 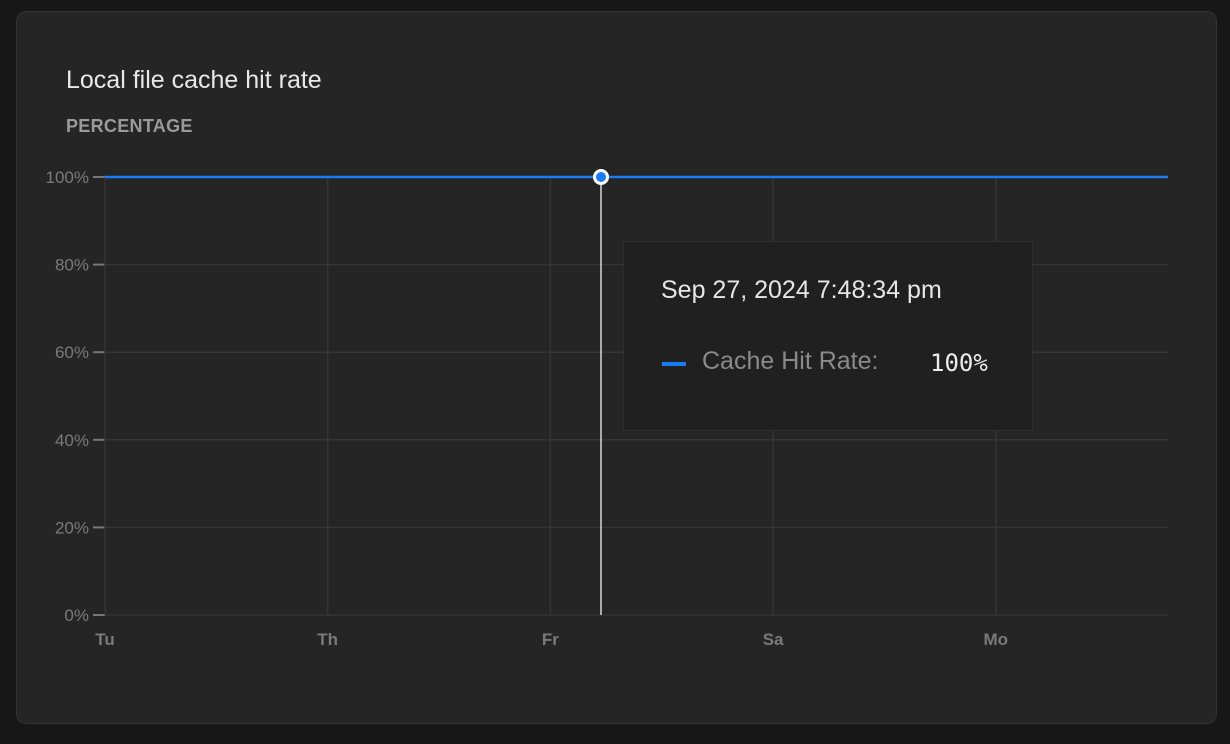 I want to click on y-tick-label: 0%, so click(x=76, y=615).